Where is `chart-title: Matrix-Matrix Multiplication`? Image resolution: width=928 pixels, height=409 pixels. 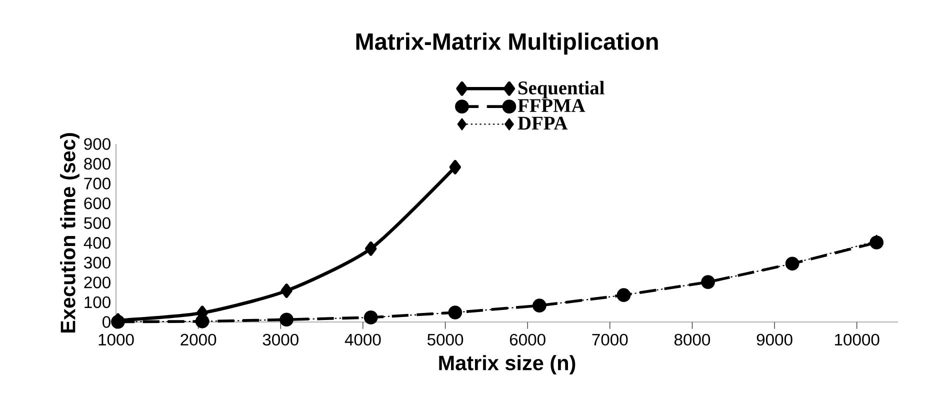 chart-title: Matrix-Matrix Multiplication is located at coordinates (507, 43).